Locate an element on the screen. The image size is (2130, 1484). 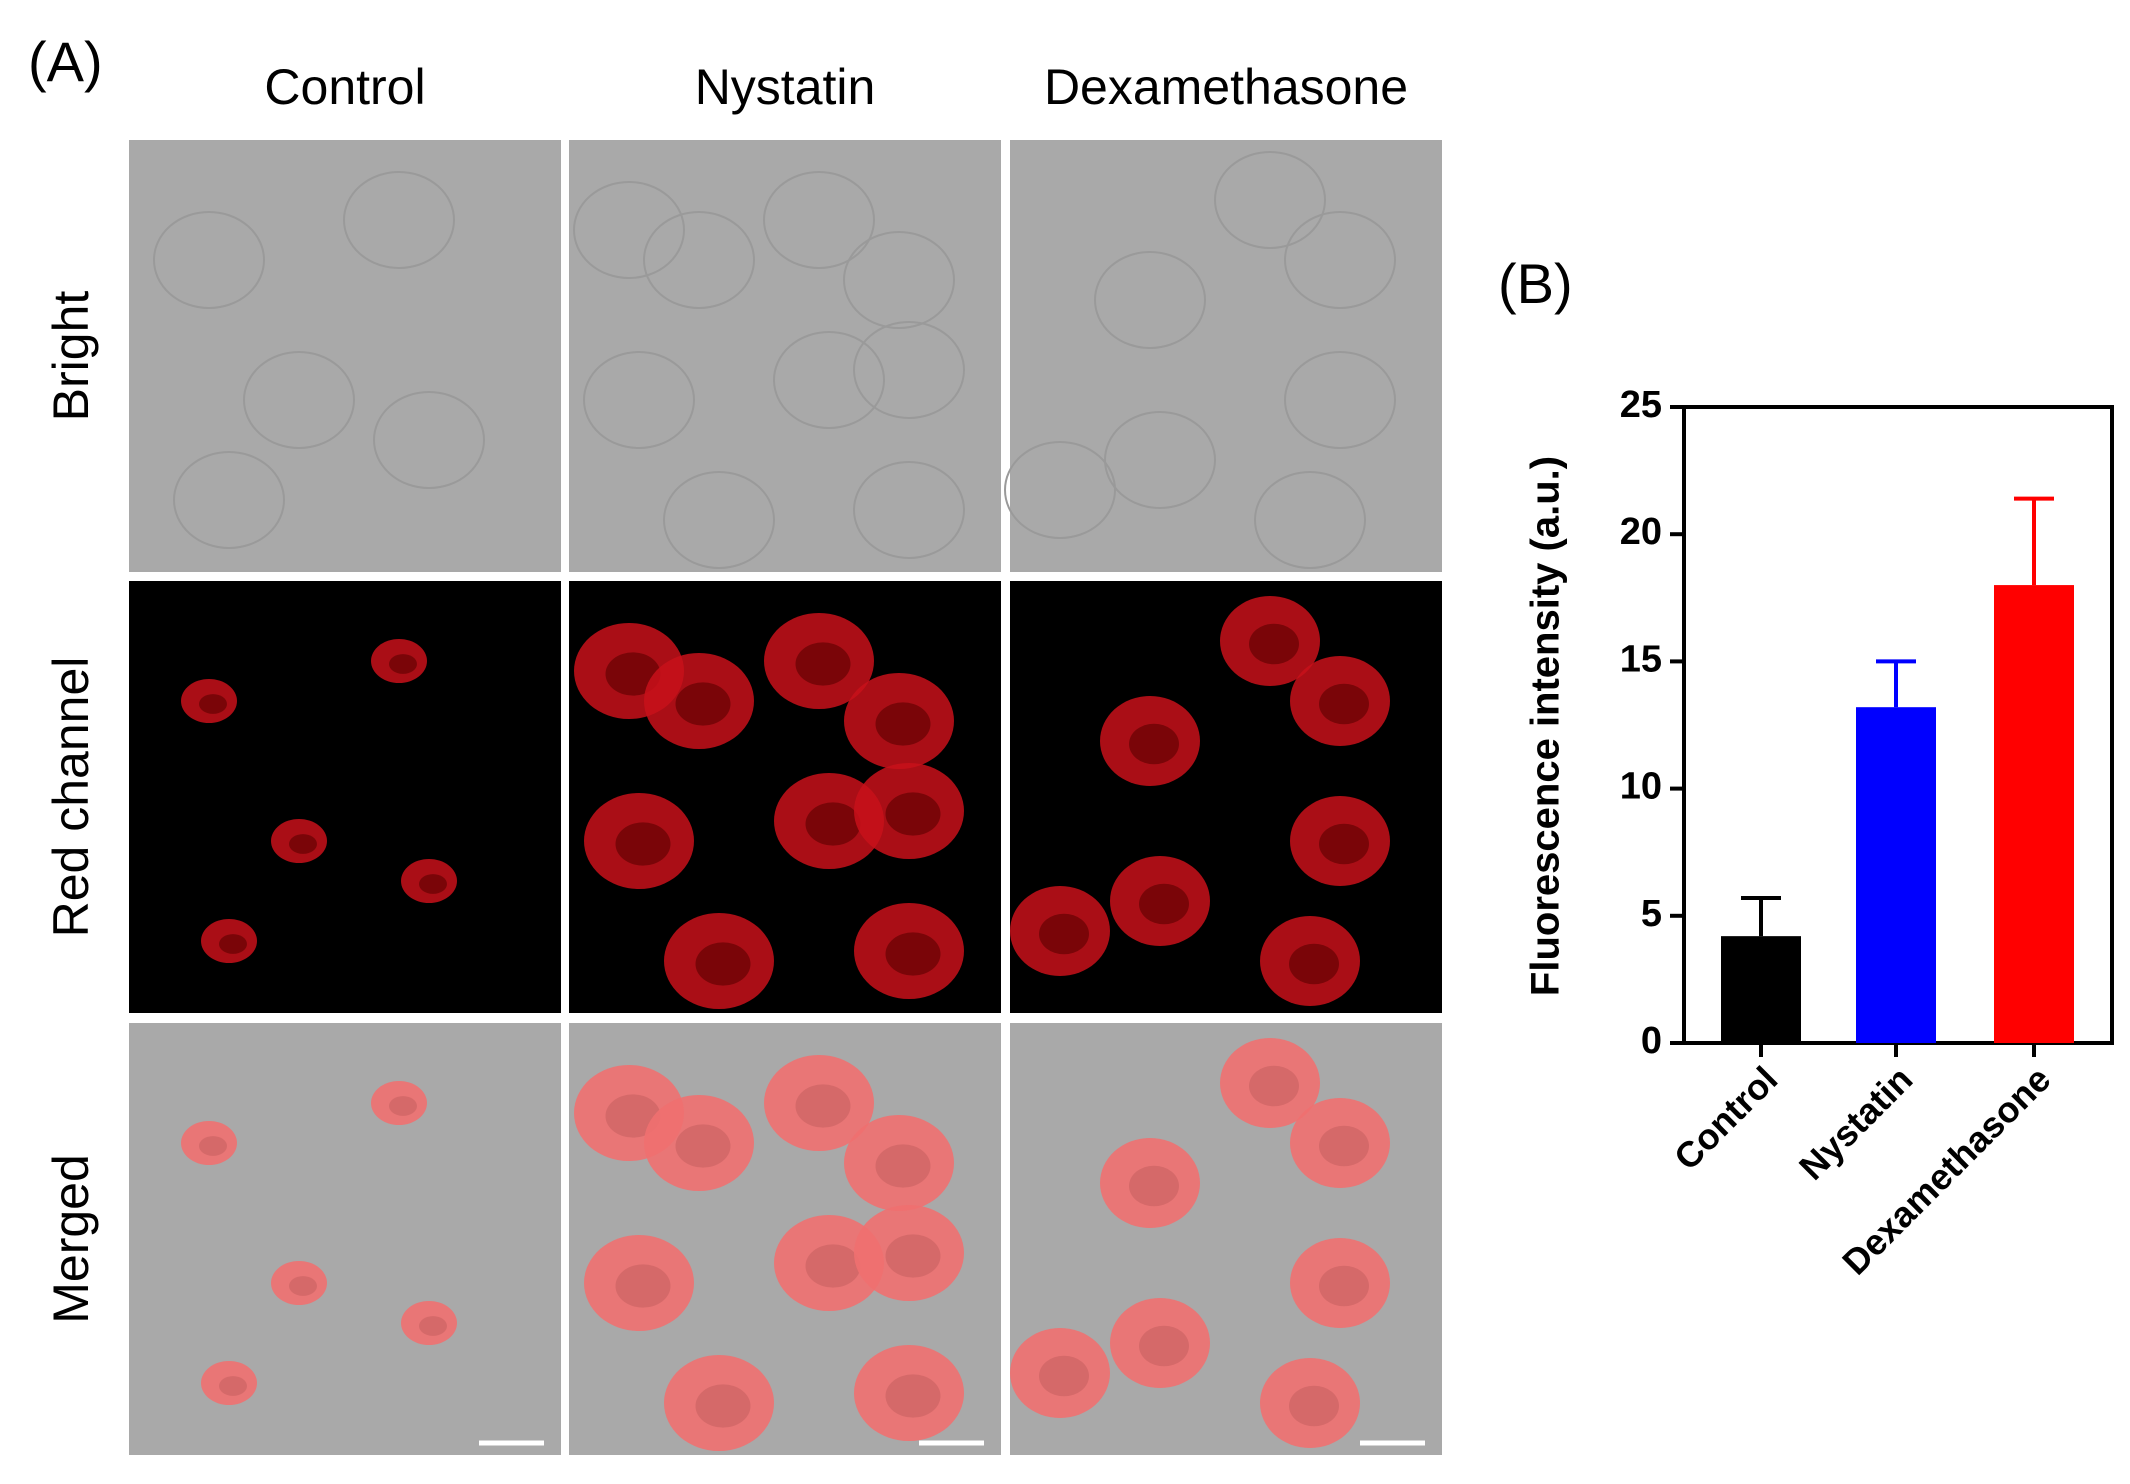
y-tick-label: 25 is located at coordinates (1641, 405).